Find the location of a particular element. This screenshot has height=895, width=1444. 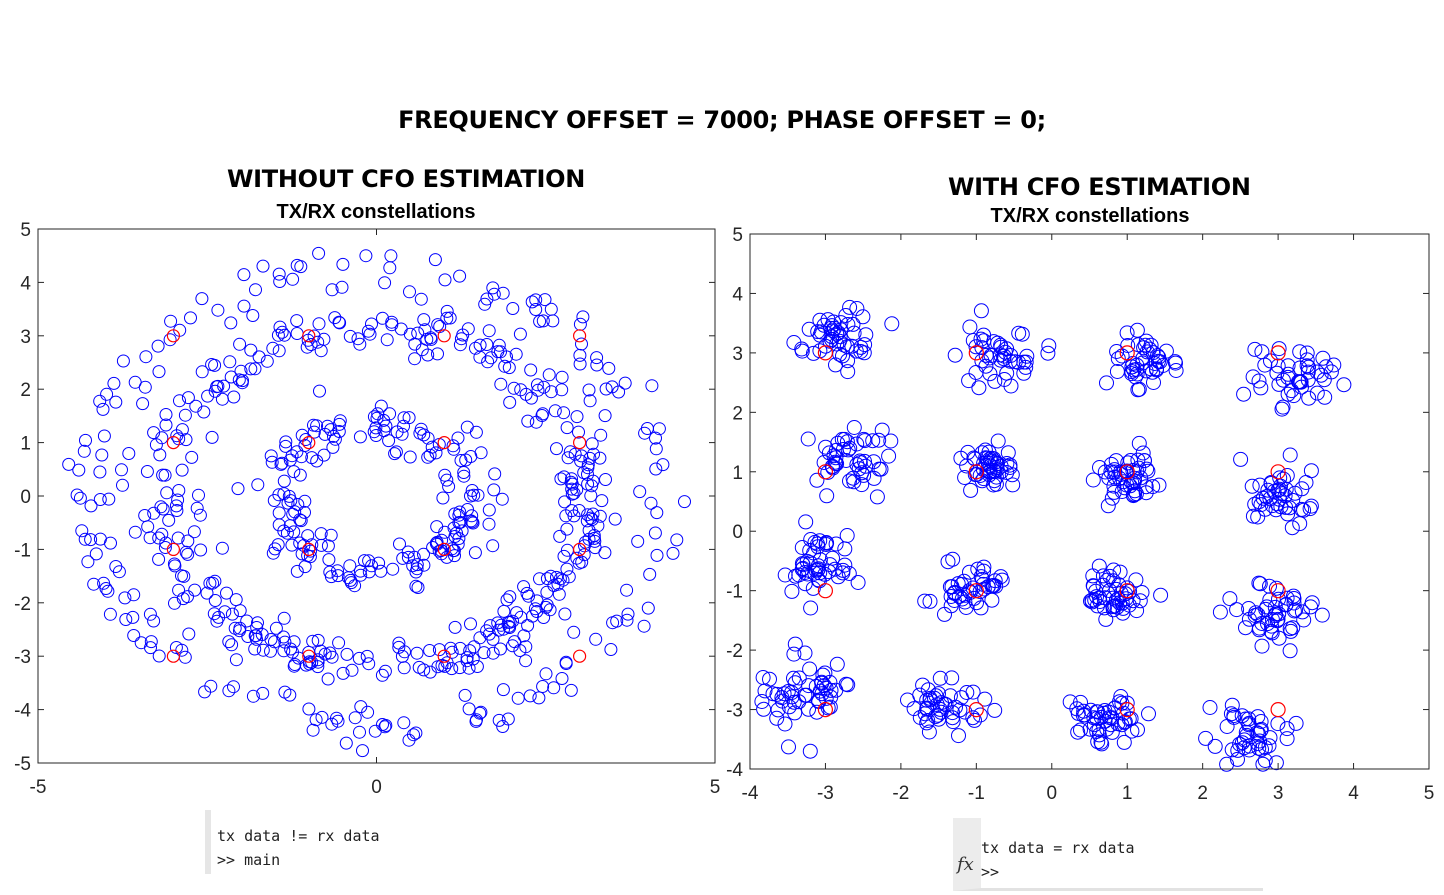

fx-icon: fx is located at coordinates (965, 864).